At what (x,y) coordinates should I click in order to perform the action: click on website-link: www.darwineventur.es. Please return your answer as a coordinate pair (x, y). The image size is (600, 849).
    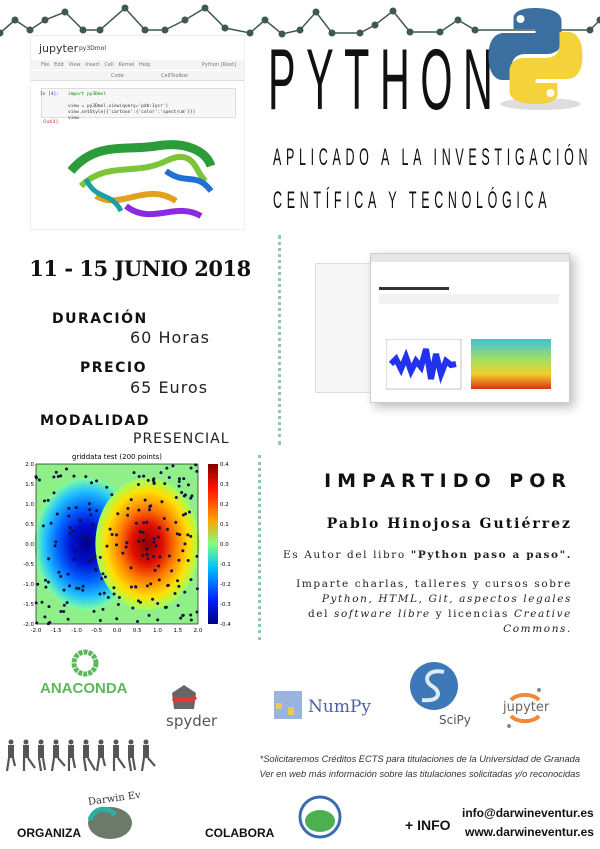
    Looking at the image, I should click on (529, 832).